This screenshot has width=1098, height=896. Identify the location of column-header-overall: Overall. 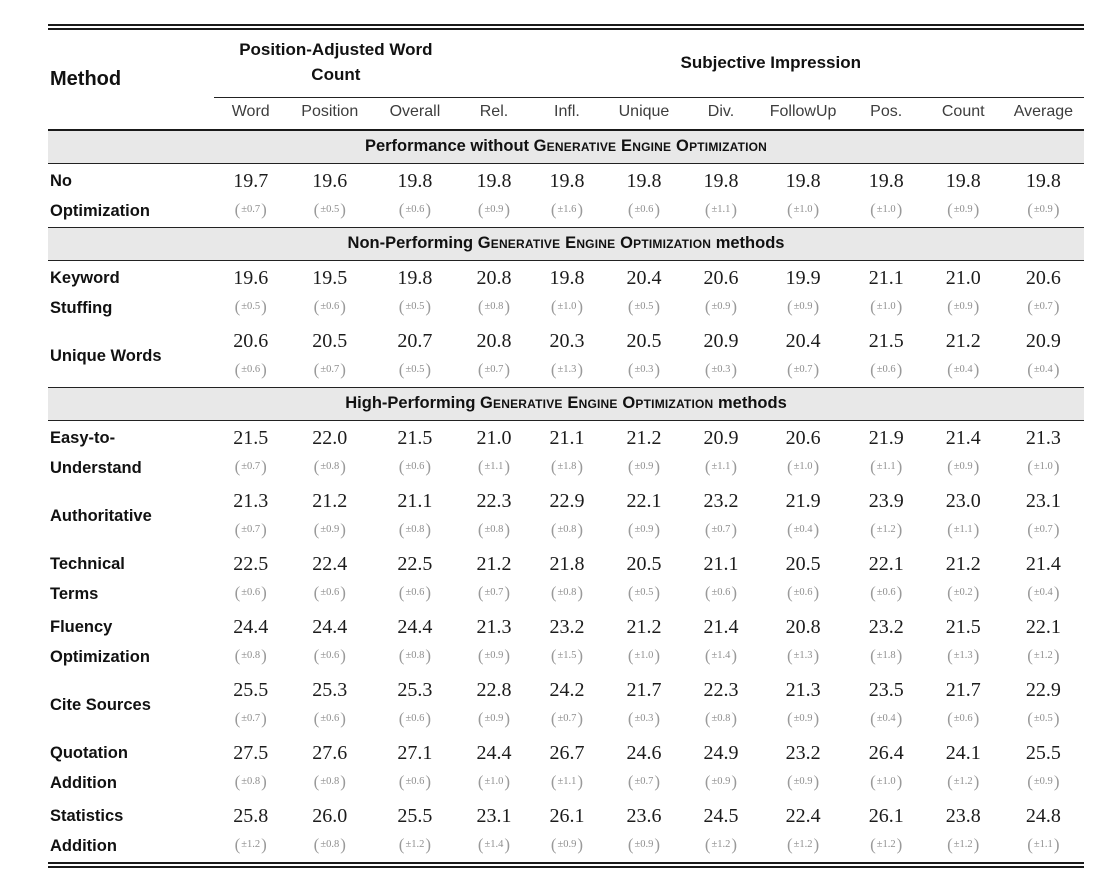
(415, 114).